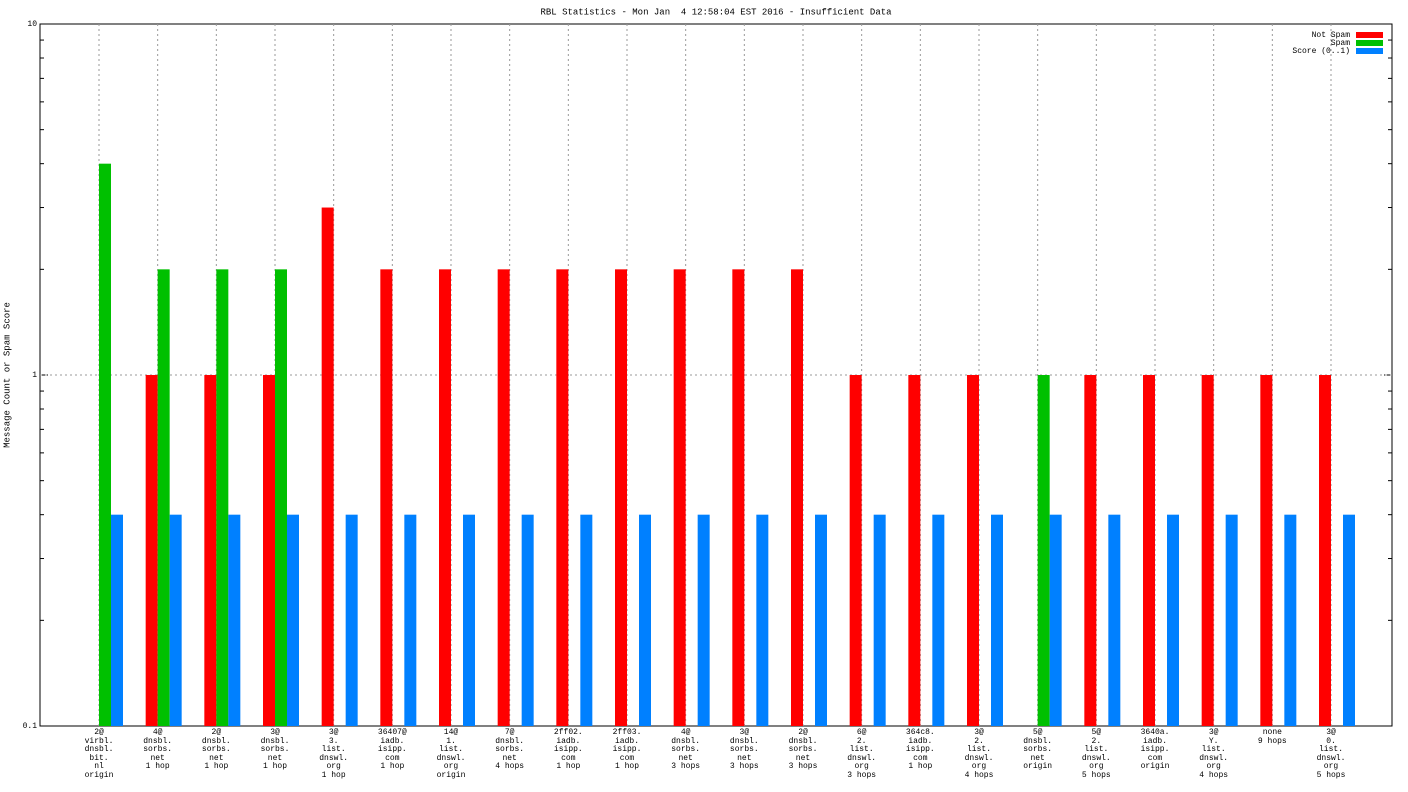 The width and height of the screenshot is (1408, 792). I want to click on legend-label: Not Spam, so click(1331, 35).